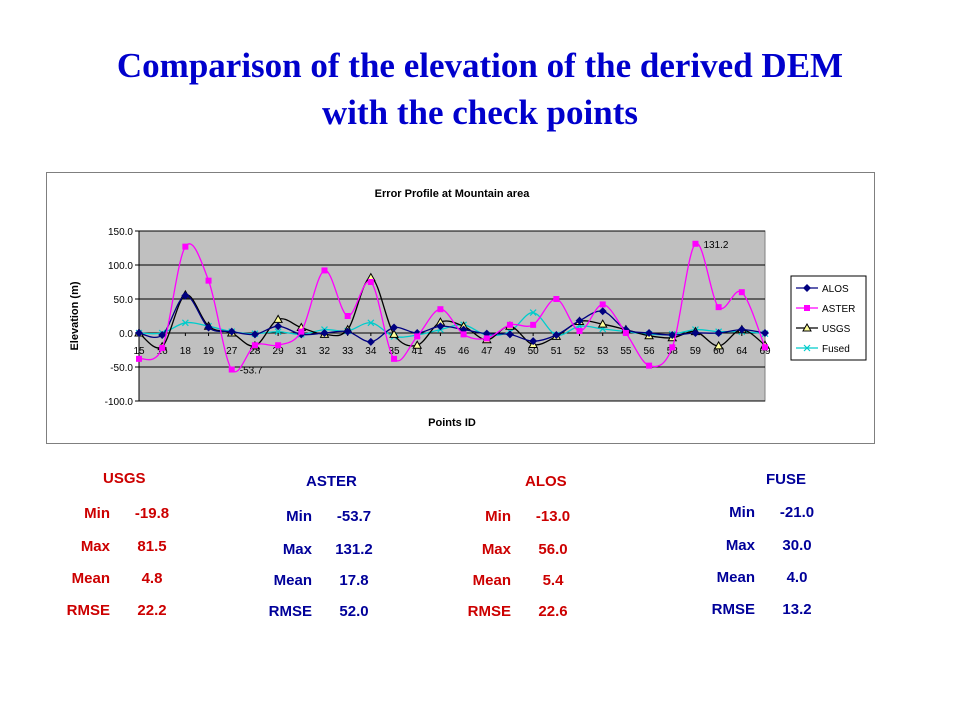  Describe the element at coordinates (836, 329) in the screenshot. I see `legend-label-usgs: USGS` at that location.